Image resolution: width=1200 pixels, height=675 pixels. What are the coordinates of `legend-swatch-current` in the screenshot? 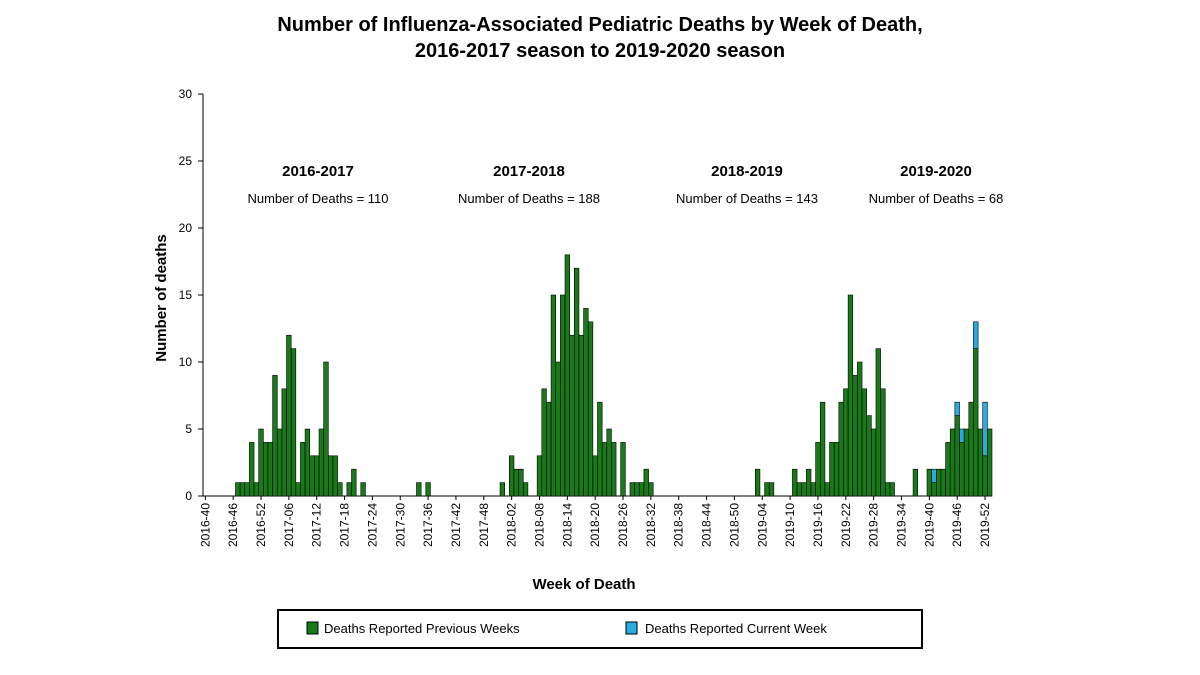 It's located at (631, 628).